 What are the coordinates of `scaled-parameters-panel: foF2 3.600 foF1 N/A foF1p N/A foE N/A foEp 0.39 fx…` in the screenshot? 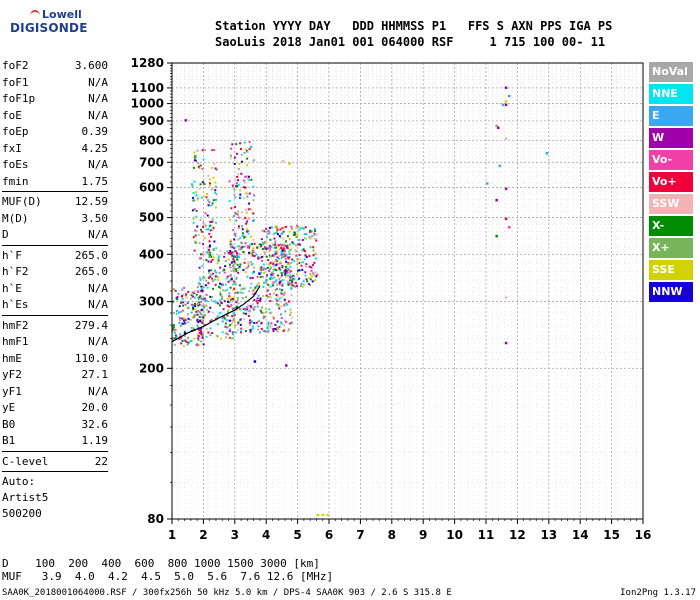 It's located at (55, 290).